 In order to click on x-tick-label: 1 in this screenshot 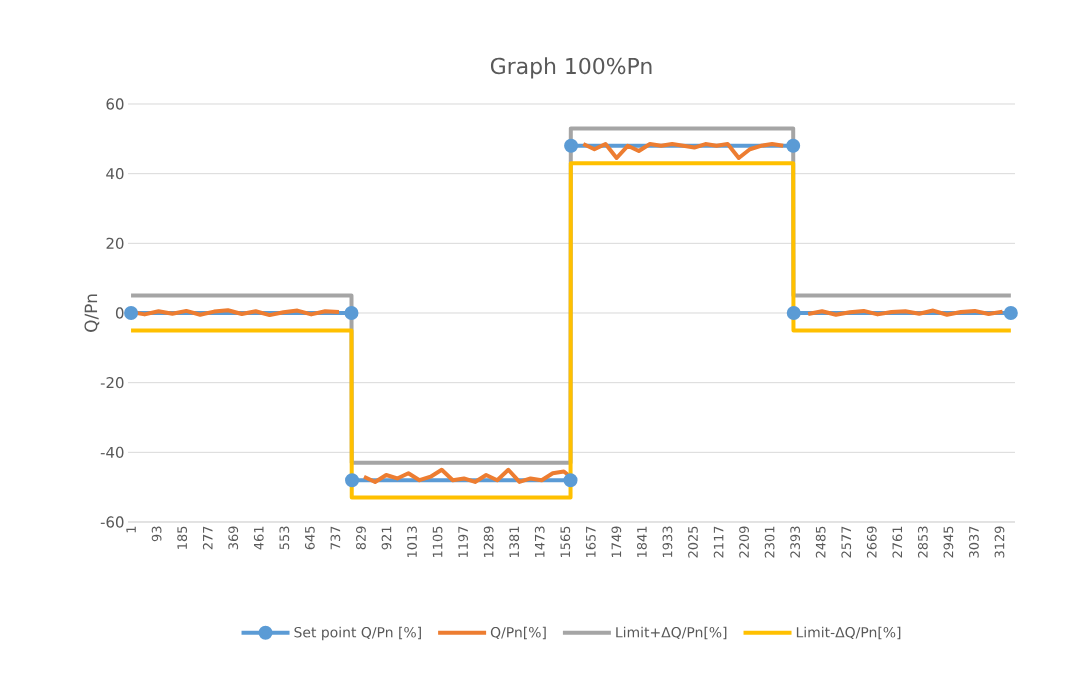, I will do `click(131, 529)`.